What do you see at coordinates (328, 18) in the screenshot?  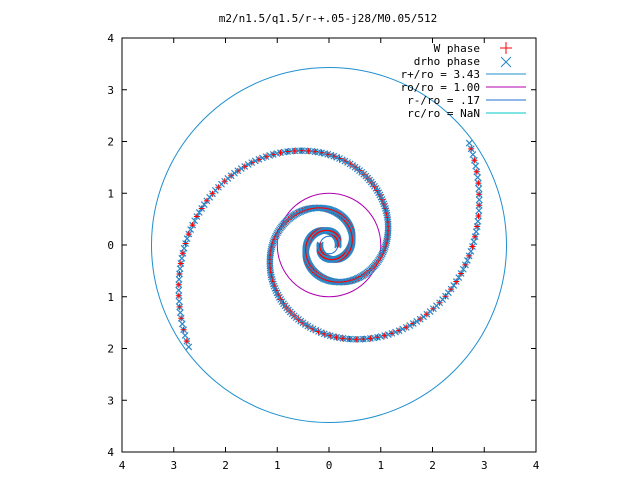 I see `chart-title: m2/n1.5/q1.5/r-+.05-j28/M0.05/512` at bounding box center [328, 18].